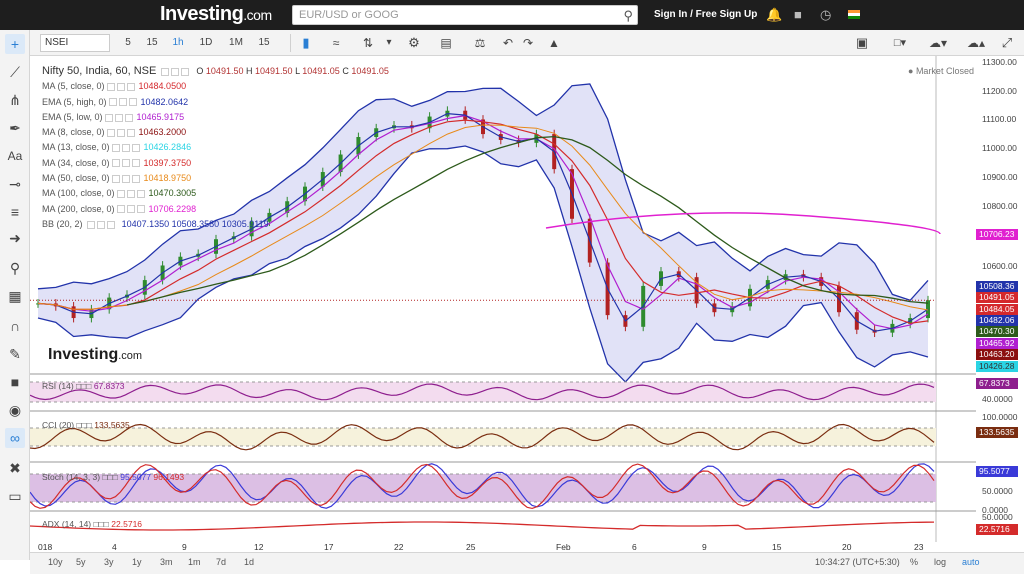 This screenshot has width=1024, height=574. I want to click on range-button: 3m, so click(166, 562).